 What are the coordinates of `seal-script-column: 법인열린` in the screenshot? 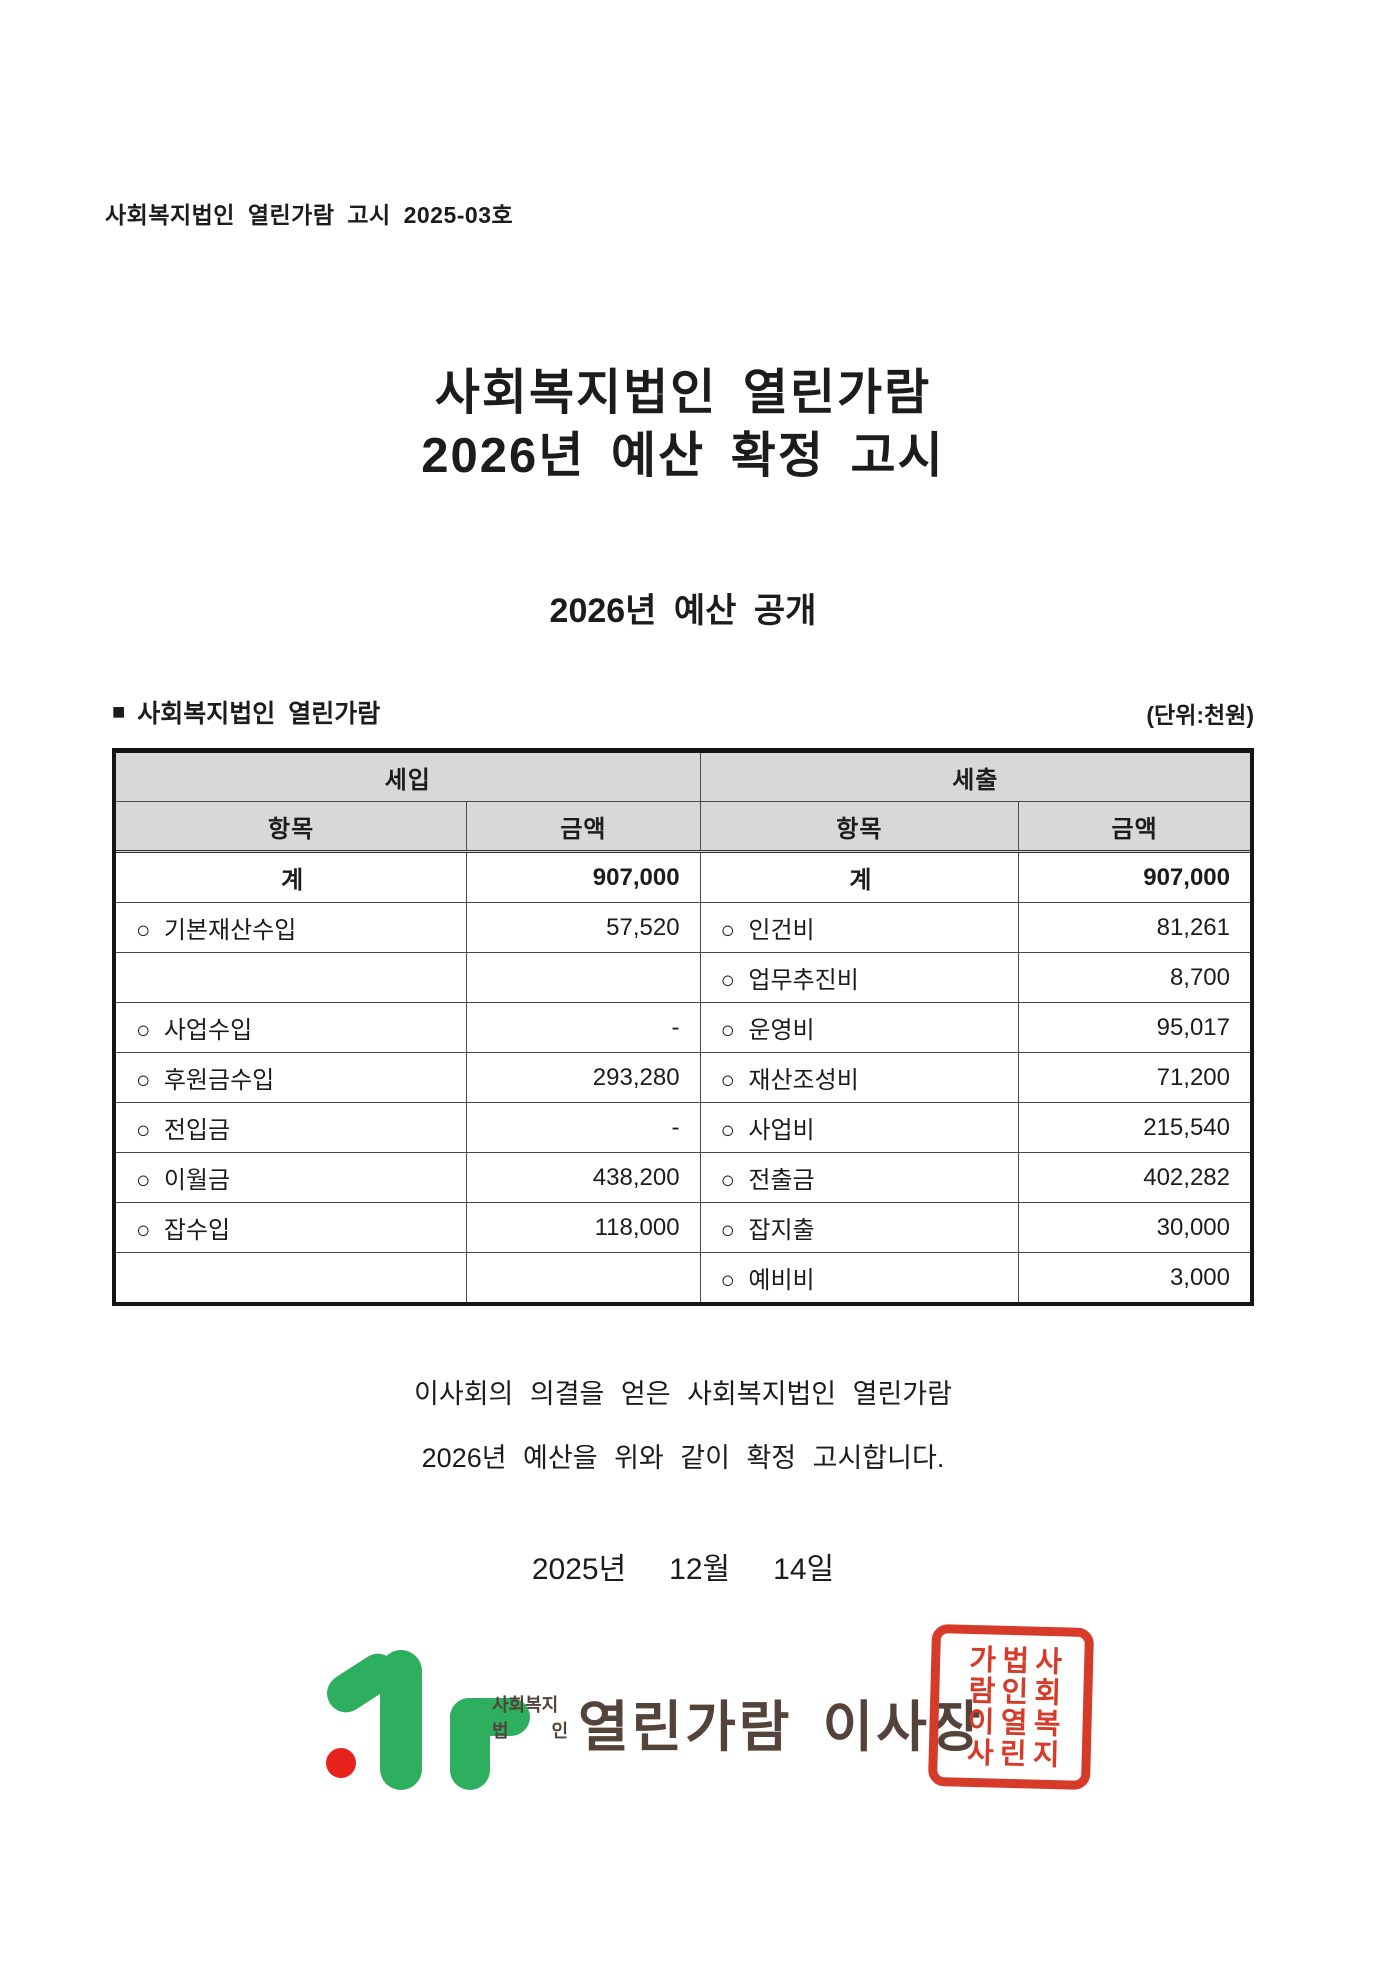 It's located at (1011, 1707).